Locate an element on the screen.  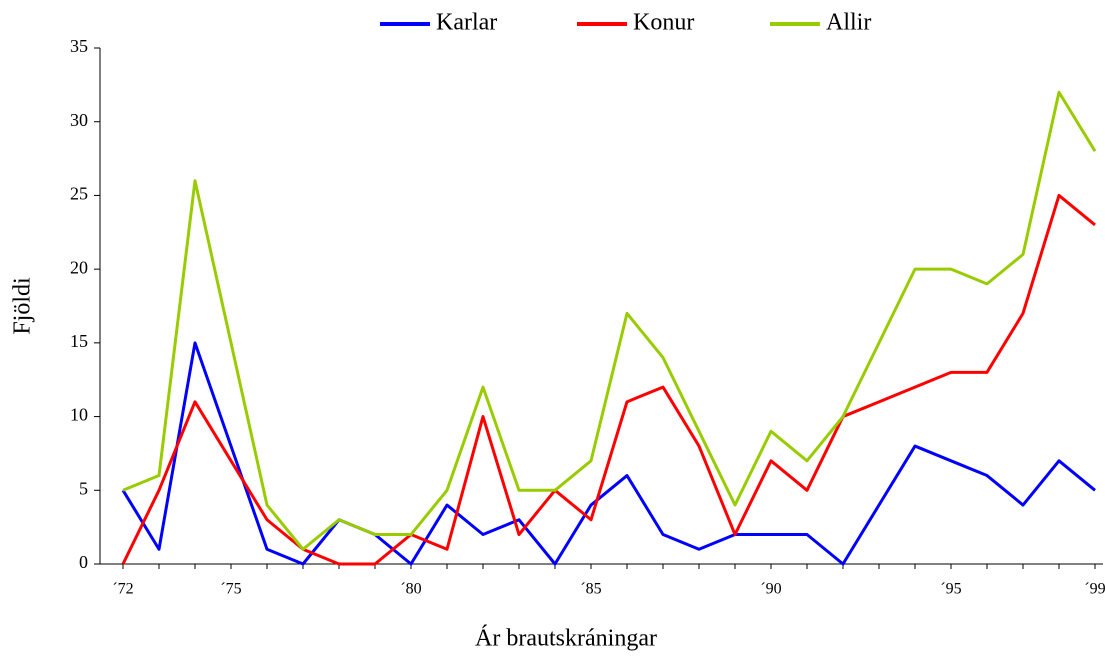
legend-label: Karlar is located at coordinates (466, 23).